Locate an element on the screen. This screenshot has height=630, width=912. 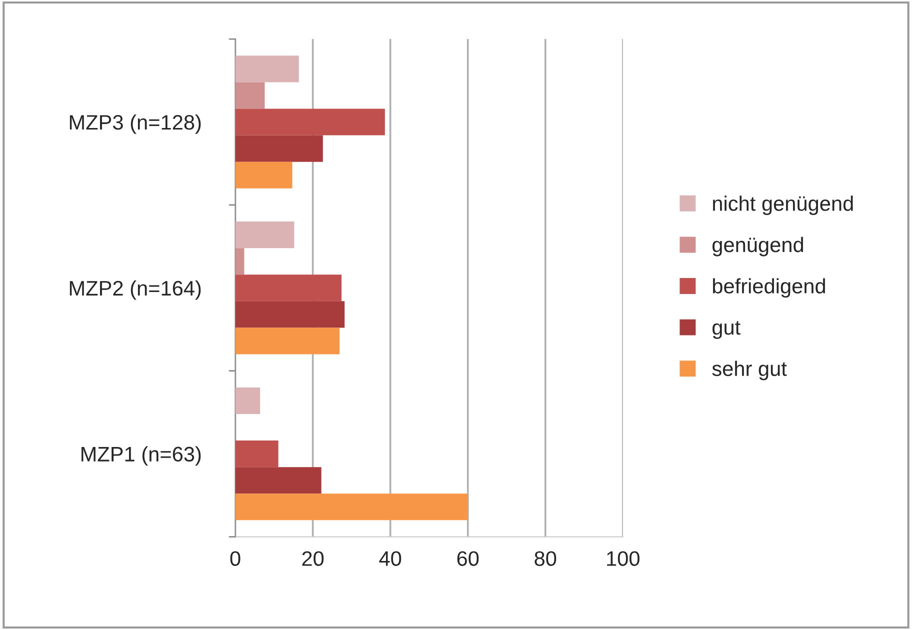
x-tick-label: 80 is located at coordinates (545, 558).